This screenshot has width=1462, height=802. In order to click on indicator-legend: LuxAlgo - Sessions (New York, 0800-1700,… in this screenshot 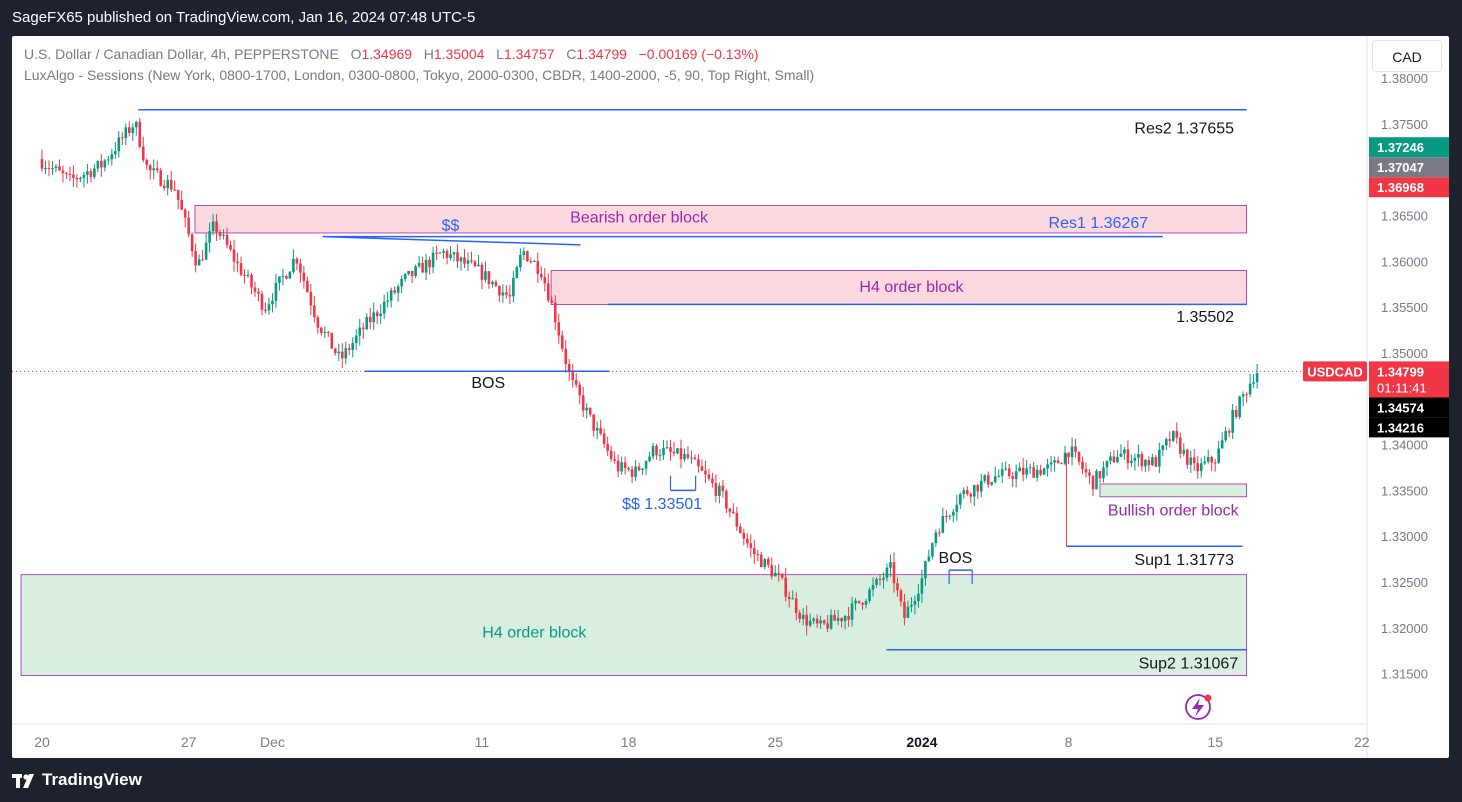, I will do `click(419, 75)`.